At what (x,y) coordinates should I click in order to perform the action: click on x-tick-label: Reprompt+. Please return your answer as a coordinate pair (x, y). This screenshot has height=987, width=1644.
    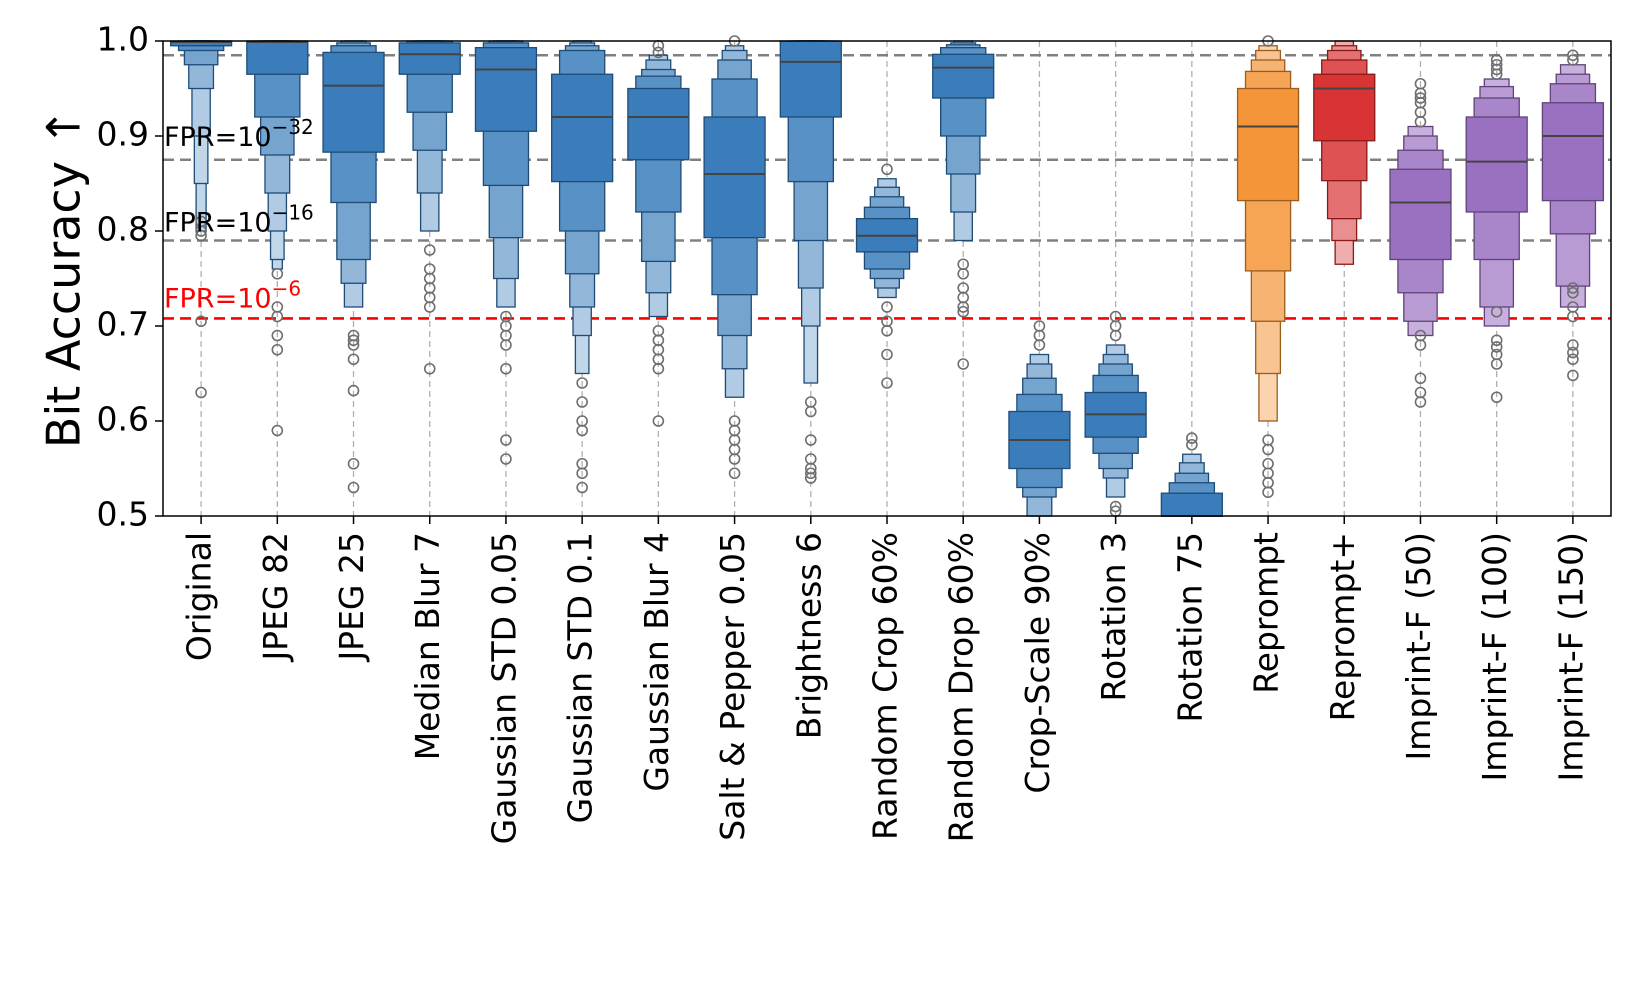
    Looking at the image, I should click on (1342, 626).